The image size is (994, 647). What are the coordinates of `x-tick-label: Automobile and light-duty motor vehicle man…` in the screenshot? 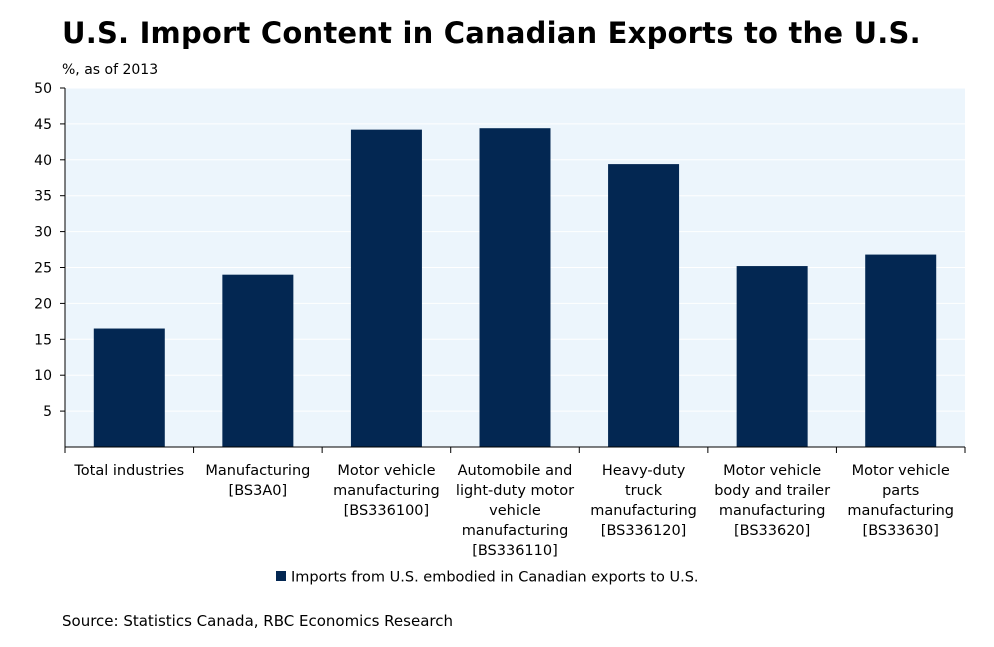 It's located at (515, 511).